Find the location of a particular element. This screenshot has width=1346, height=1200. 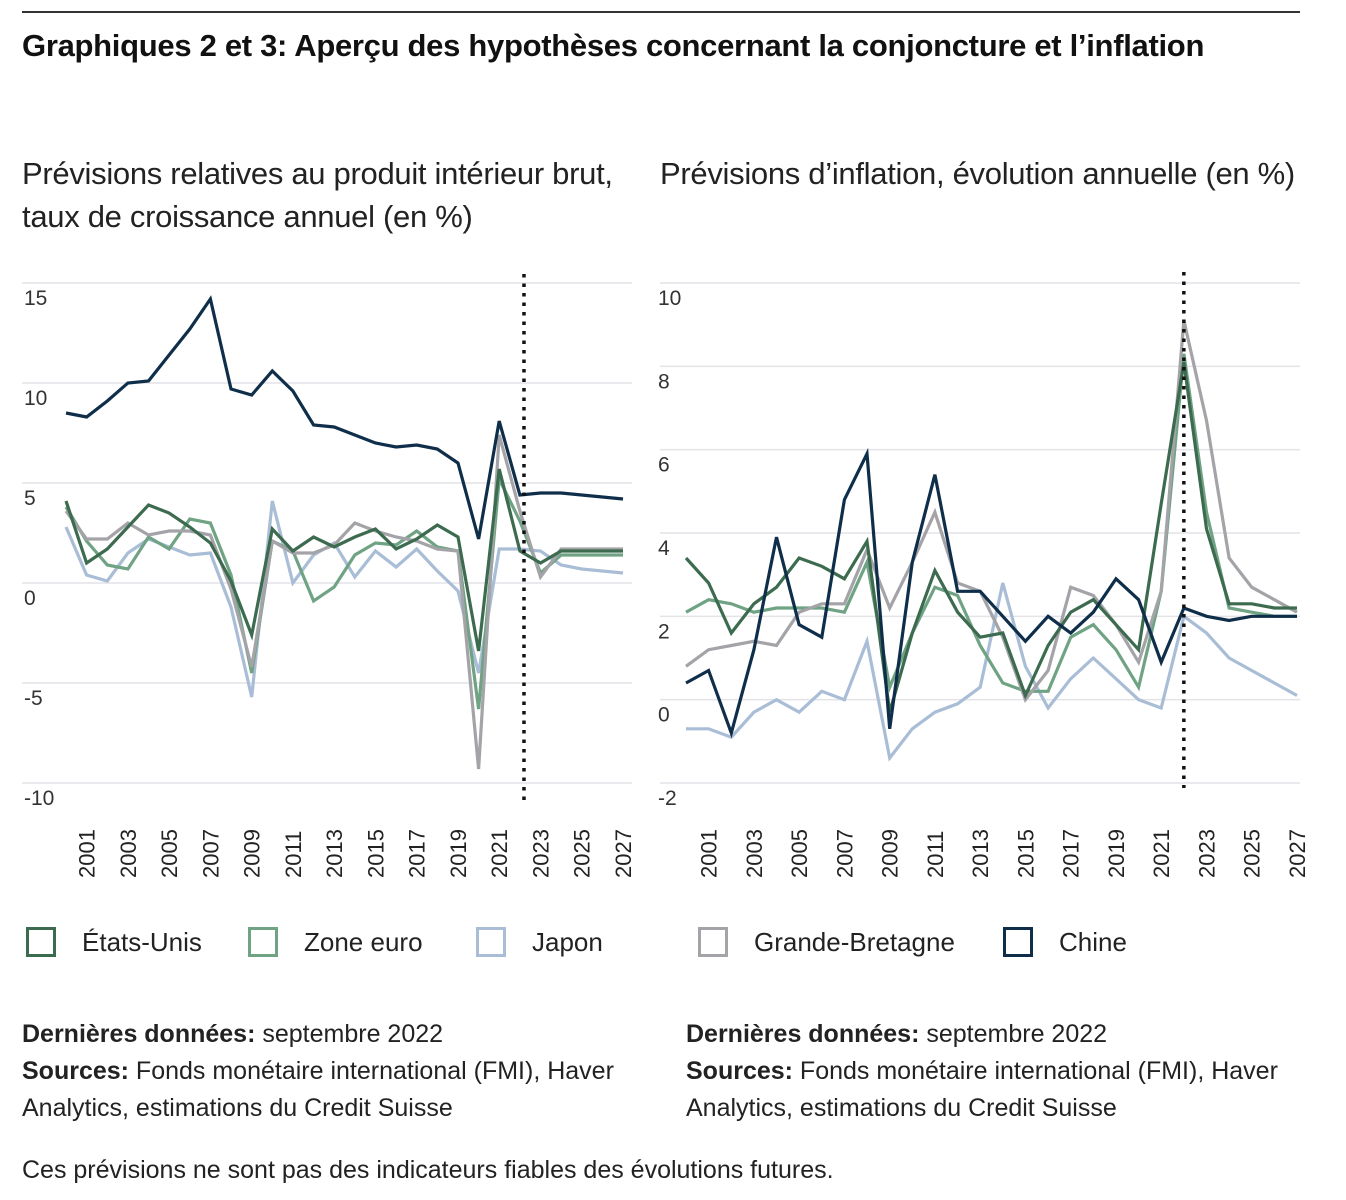

legend-swatch-grande-bretagne is located at coordinates (713, 942).